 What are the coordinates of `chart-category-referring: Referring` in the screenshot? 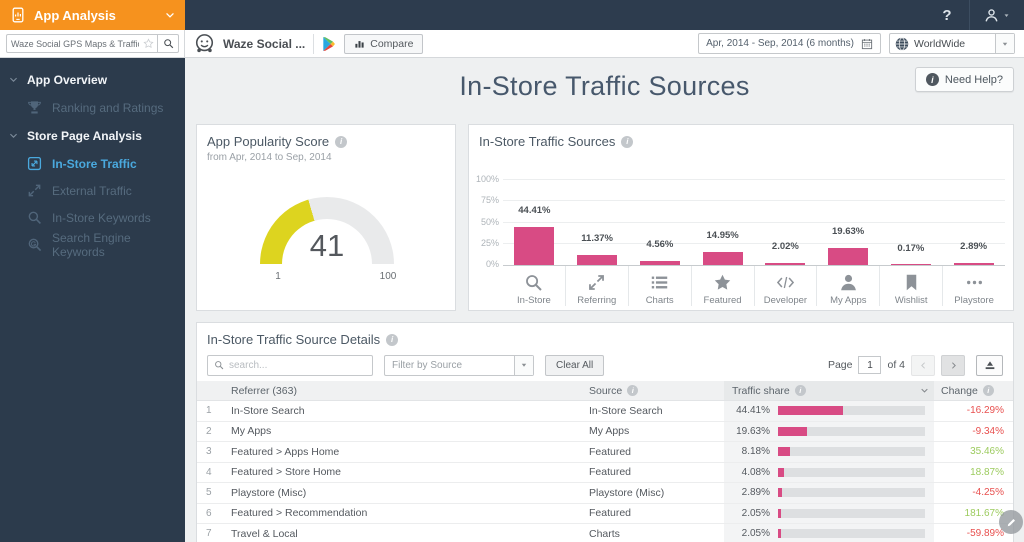 It's located at (596, 286).